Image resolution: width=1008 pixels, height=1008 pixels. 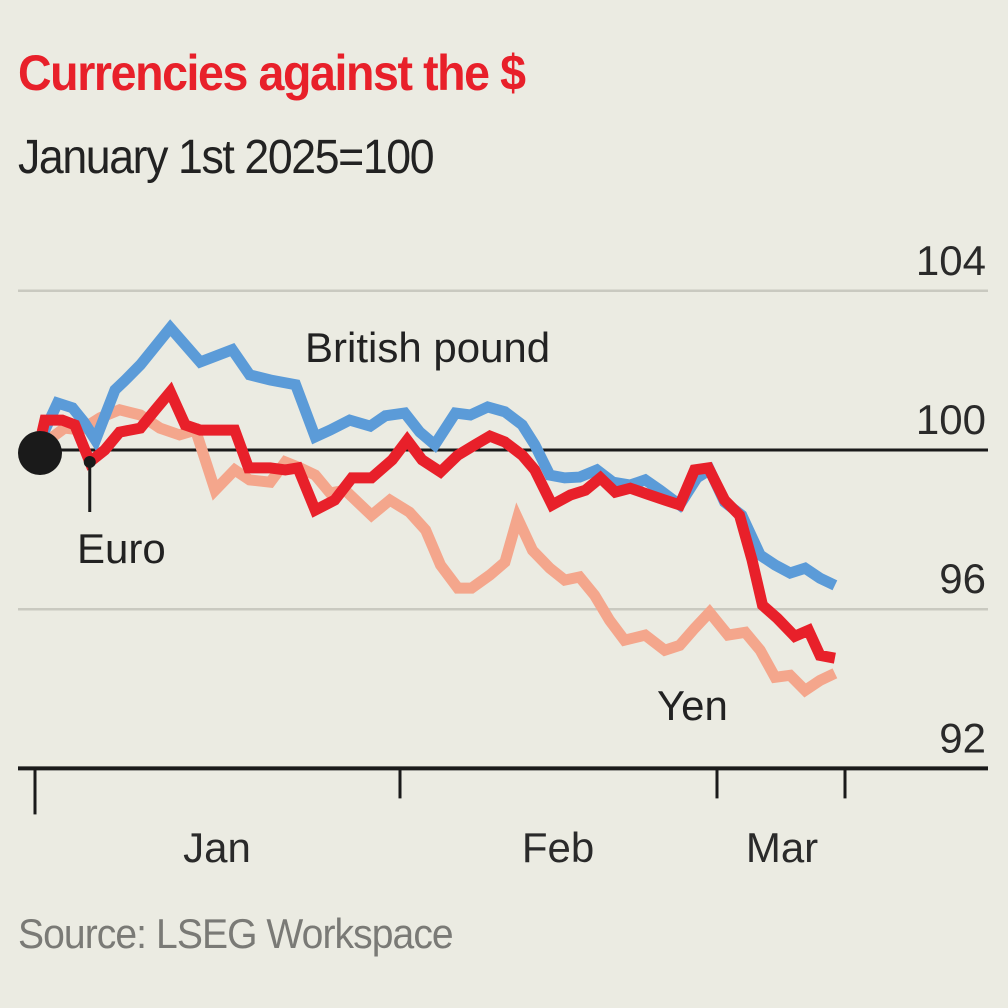 What do you see at coordinates (272, 73) in the screenshot?
I see `chart-title: Currencies against the $` at bounding box center [272, 73].